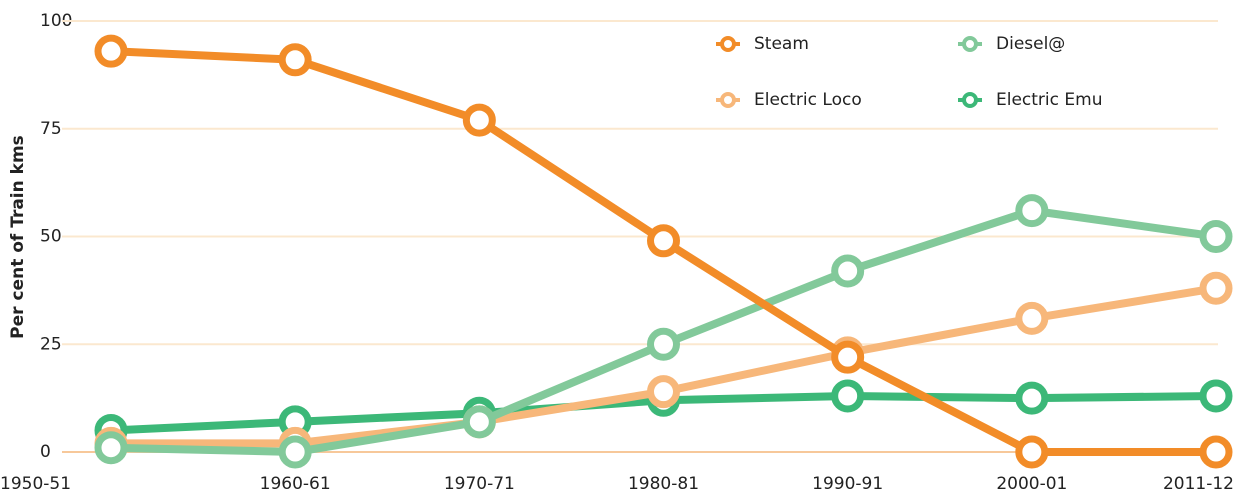 This screenshot has height=499, width=1238. Describe the element at coordinates (51, 129) in the screenshot. I see `y-tick-label: 75` at that location.